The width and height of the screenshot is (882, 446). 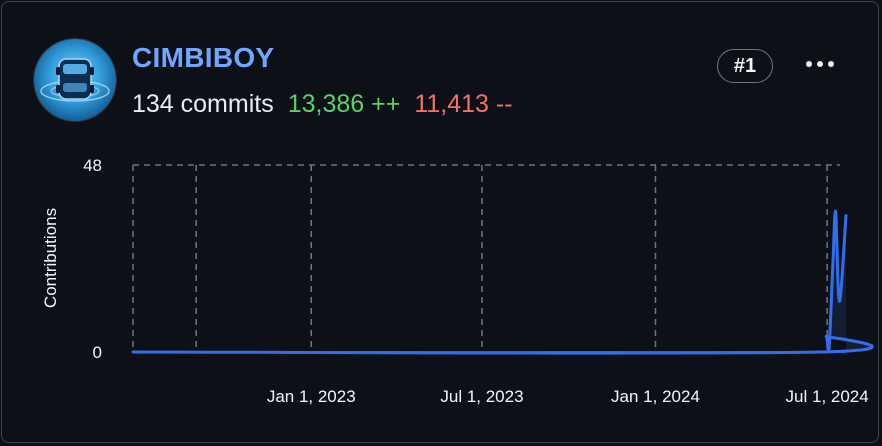 What do you see at coordinates (203, 104) in the screenshot?
I see `commits-count: 134 commits` at bounding box center [203, 104].